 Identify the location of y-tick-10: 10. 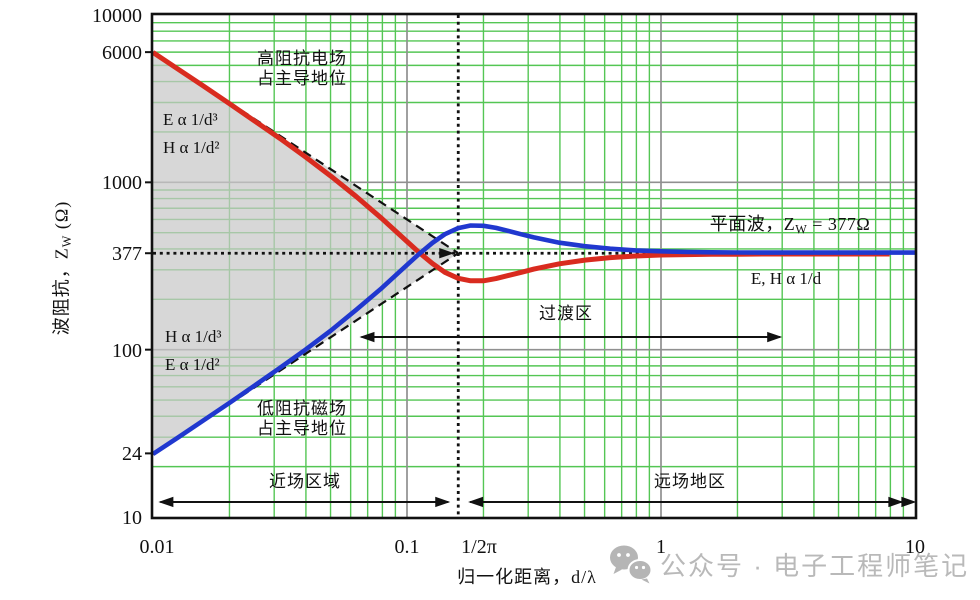
(132, 518).